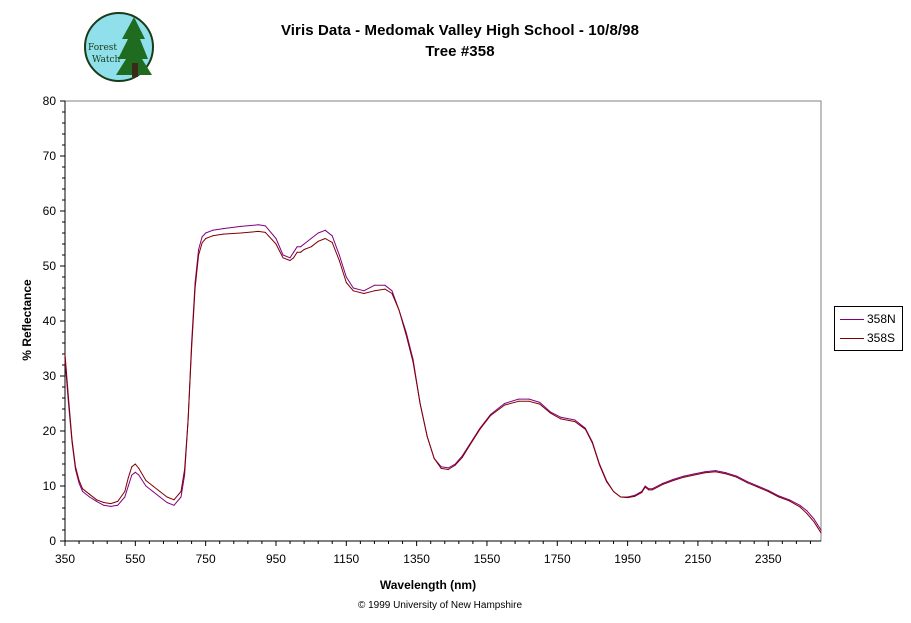  Describe the element at coordinates (346, 559) in the screenshot. I see `x-tick-label: 1150` at that location.